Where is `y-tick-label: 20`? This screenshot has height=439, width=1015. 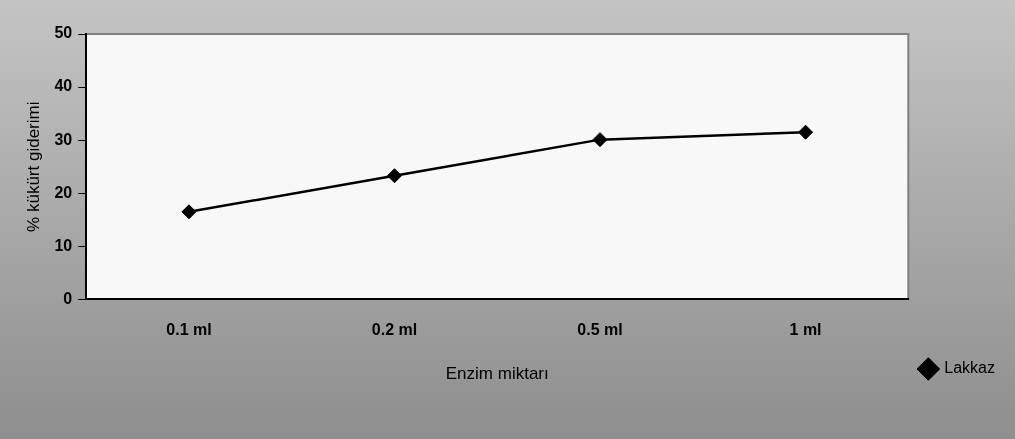
y-tick-label: 20 is located at coordinates (63, 192).